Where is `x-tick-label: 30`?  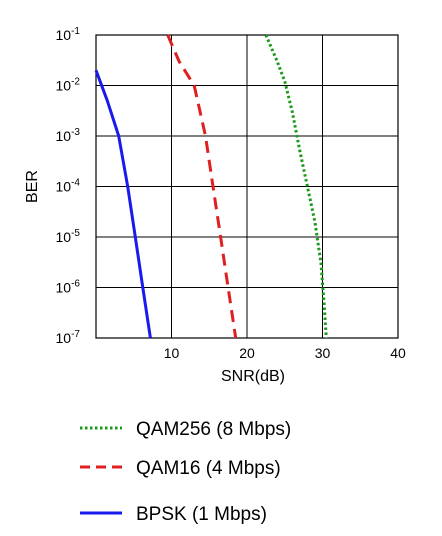 x-tick-label: 30 is located at coordinates (323, 353).